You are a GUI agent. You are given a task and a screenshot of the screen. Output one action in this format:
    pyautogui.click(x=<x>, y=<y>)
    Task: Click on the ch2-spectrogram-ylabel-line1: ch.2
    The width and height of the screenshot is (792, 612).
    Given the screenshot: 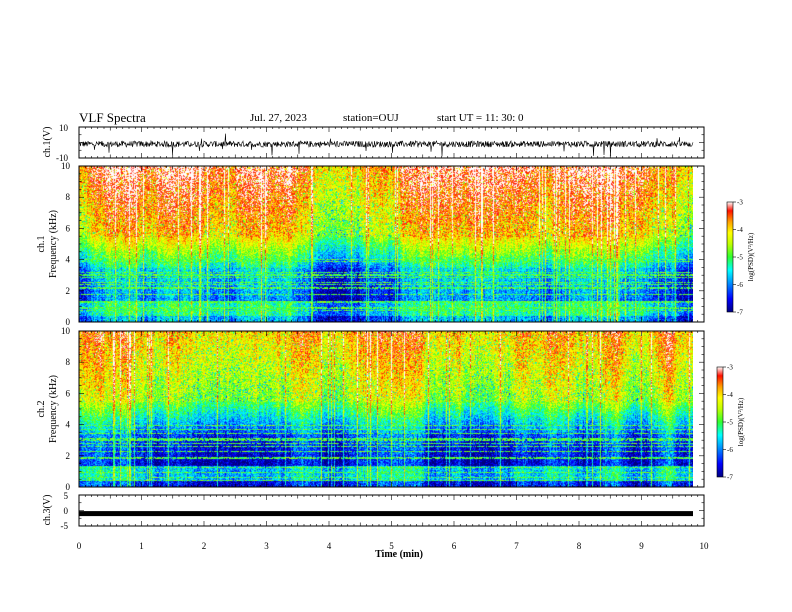 What is the action you would take?
    pyautogui.click(x=41, y=409)
    